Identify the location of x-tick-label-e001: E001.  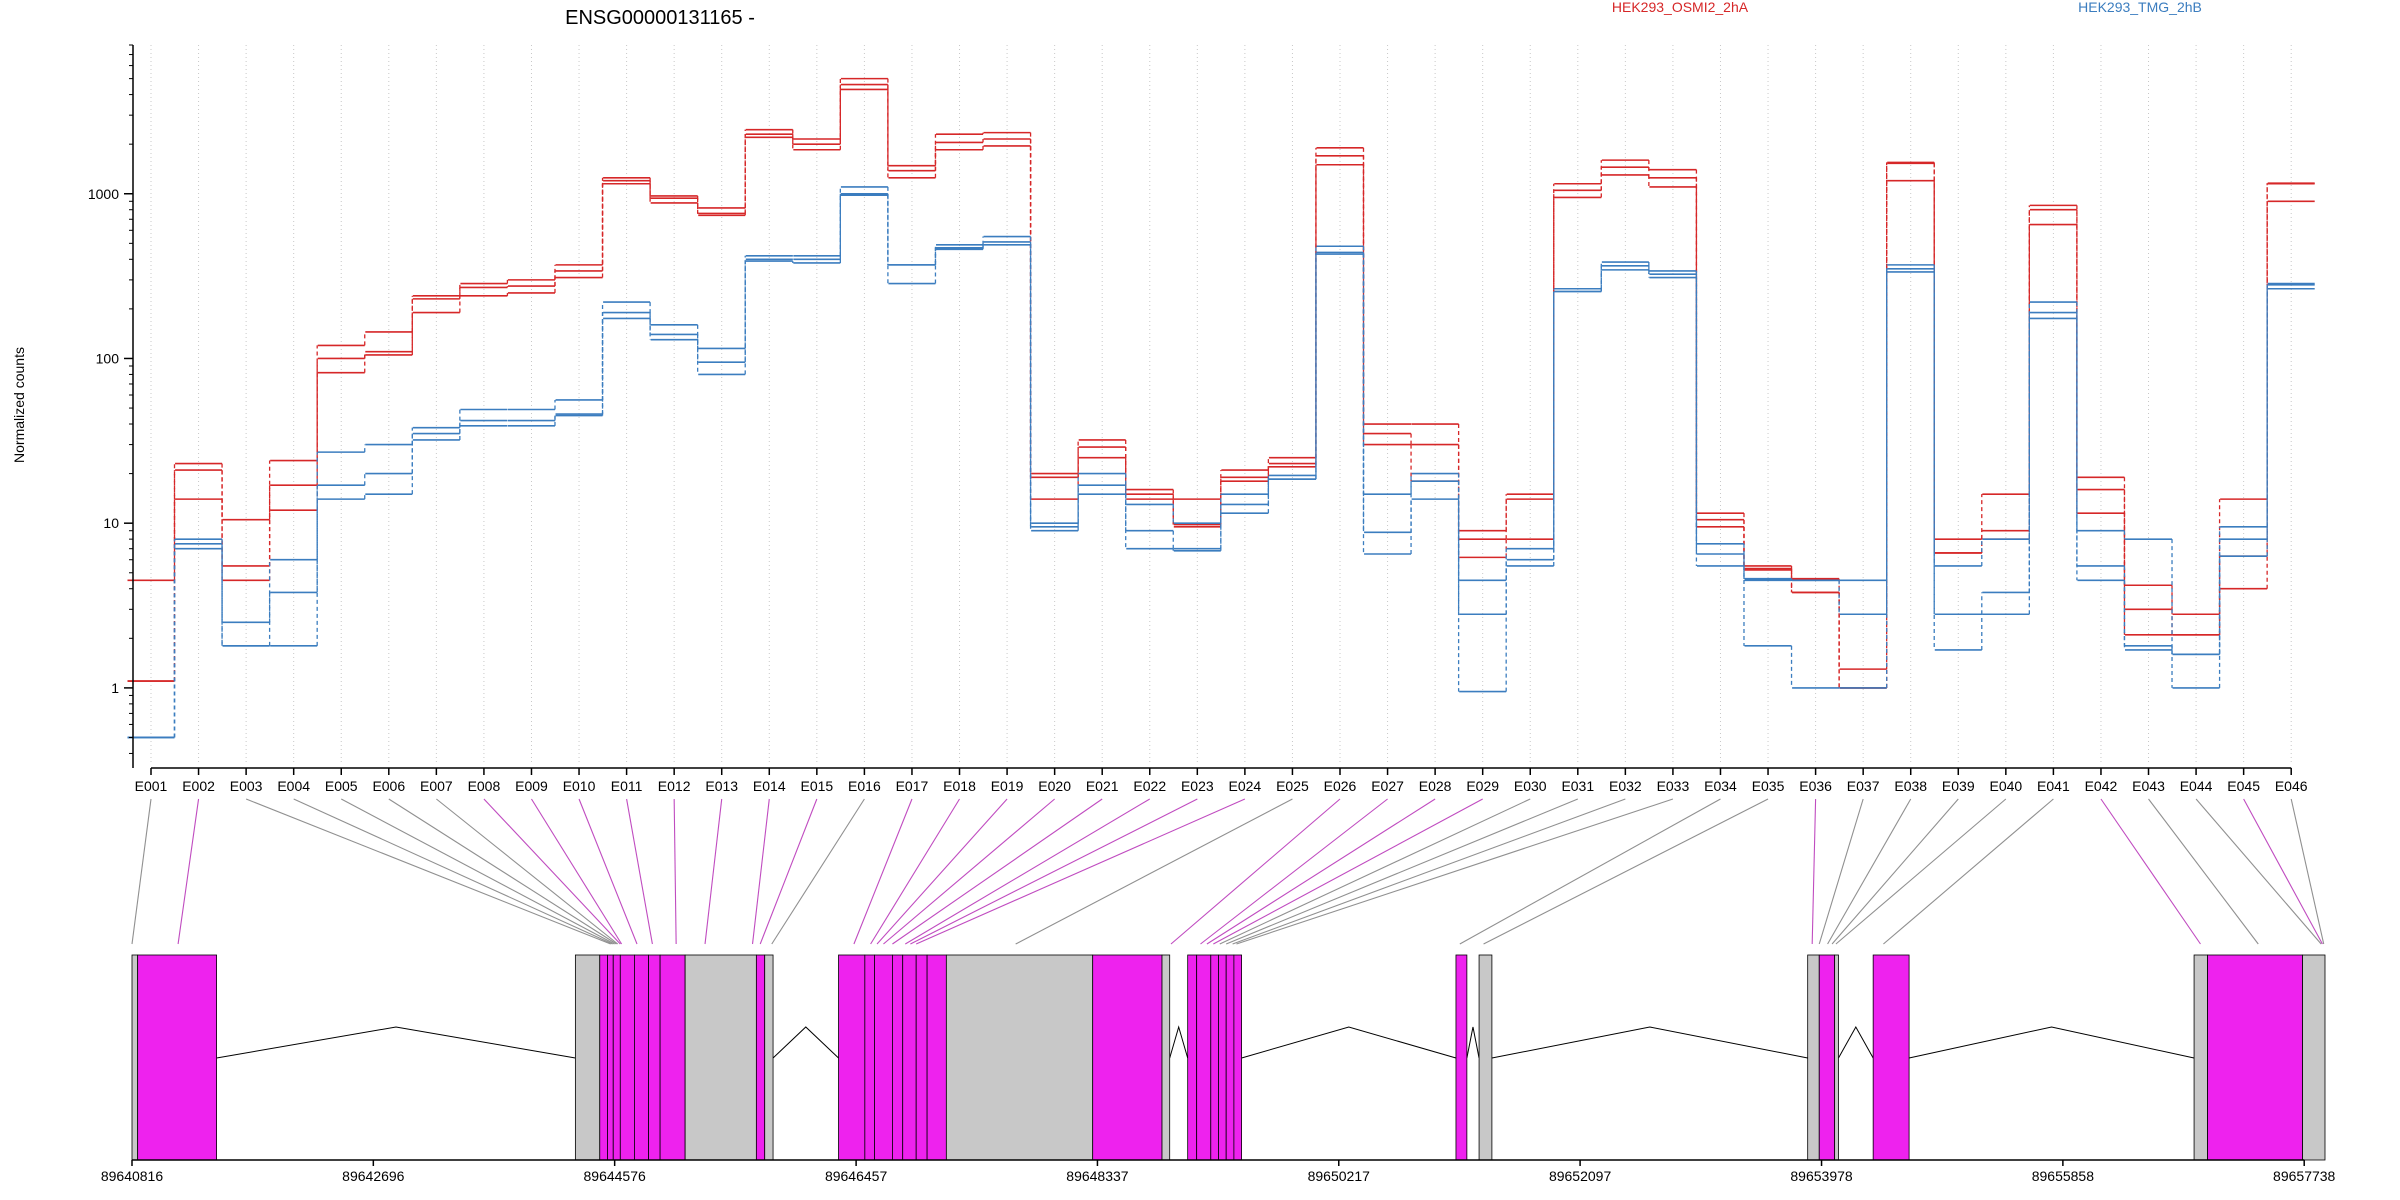
(151, 786).